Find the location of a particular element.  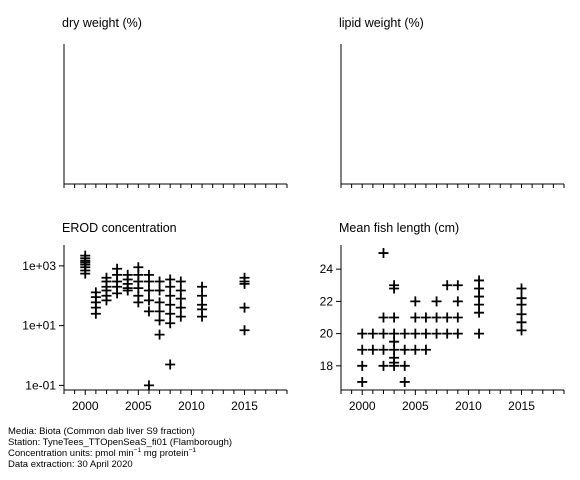

units-exponent-2: −1 is located at coordinates (192, 450).